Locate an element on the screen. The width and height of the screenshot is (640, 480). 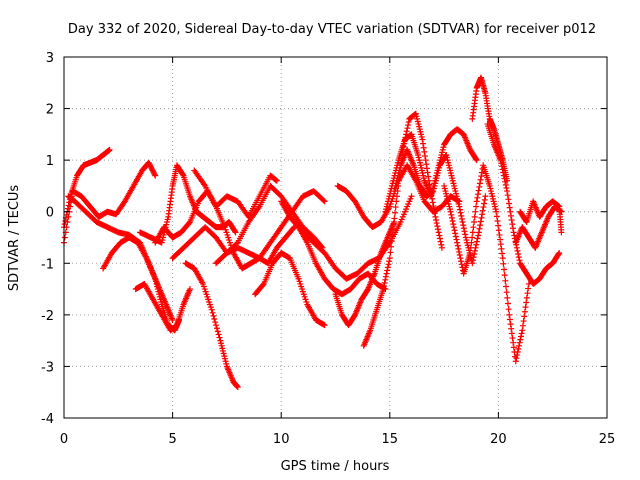
y-axis-label: SDTVAR / TECUs is located at coordinates (14, 238).